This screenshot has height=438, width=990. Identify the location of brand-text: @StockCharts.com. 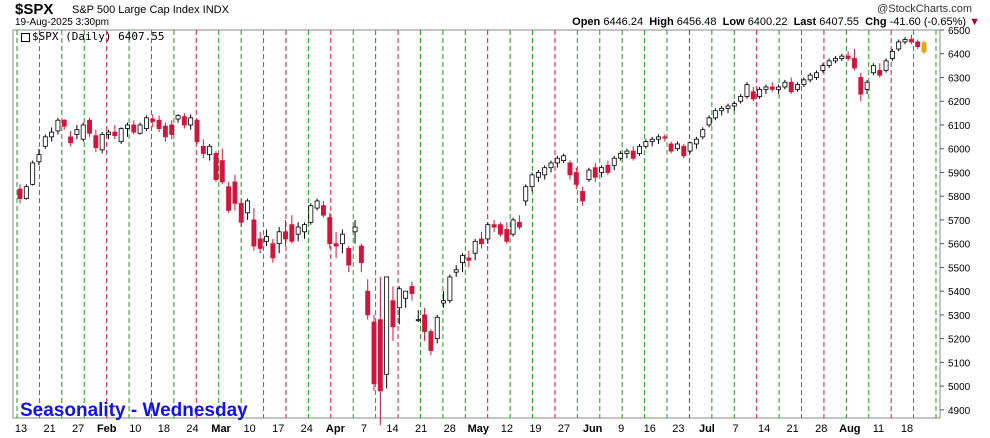
(924, 9).